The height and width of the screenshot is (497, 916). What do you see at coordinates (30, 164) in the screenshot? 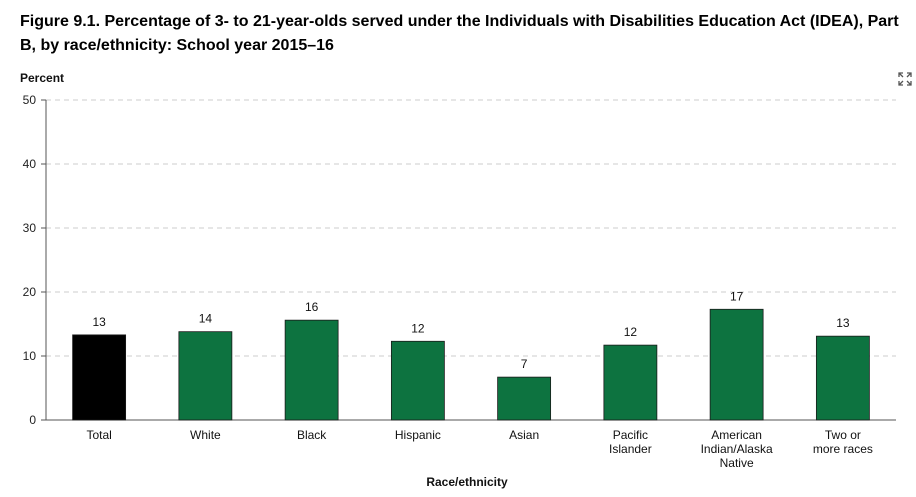
I see `y-tick-label: 40` at bounding box center [30, 164].